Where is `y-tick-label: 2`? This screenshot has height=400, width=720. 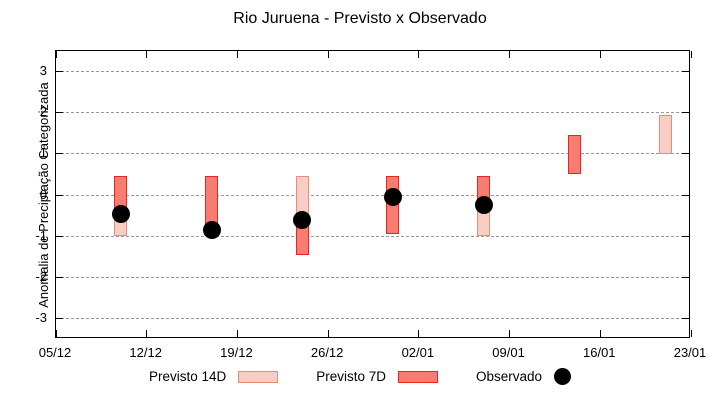 y-tick-label: 2 is located at coordinates (43, 112).